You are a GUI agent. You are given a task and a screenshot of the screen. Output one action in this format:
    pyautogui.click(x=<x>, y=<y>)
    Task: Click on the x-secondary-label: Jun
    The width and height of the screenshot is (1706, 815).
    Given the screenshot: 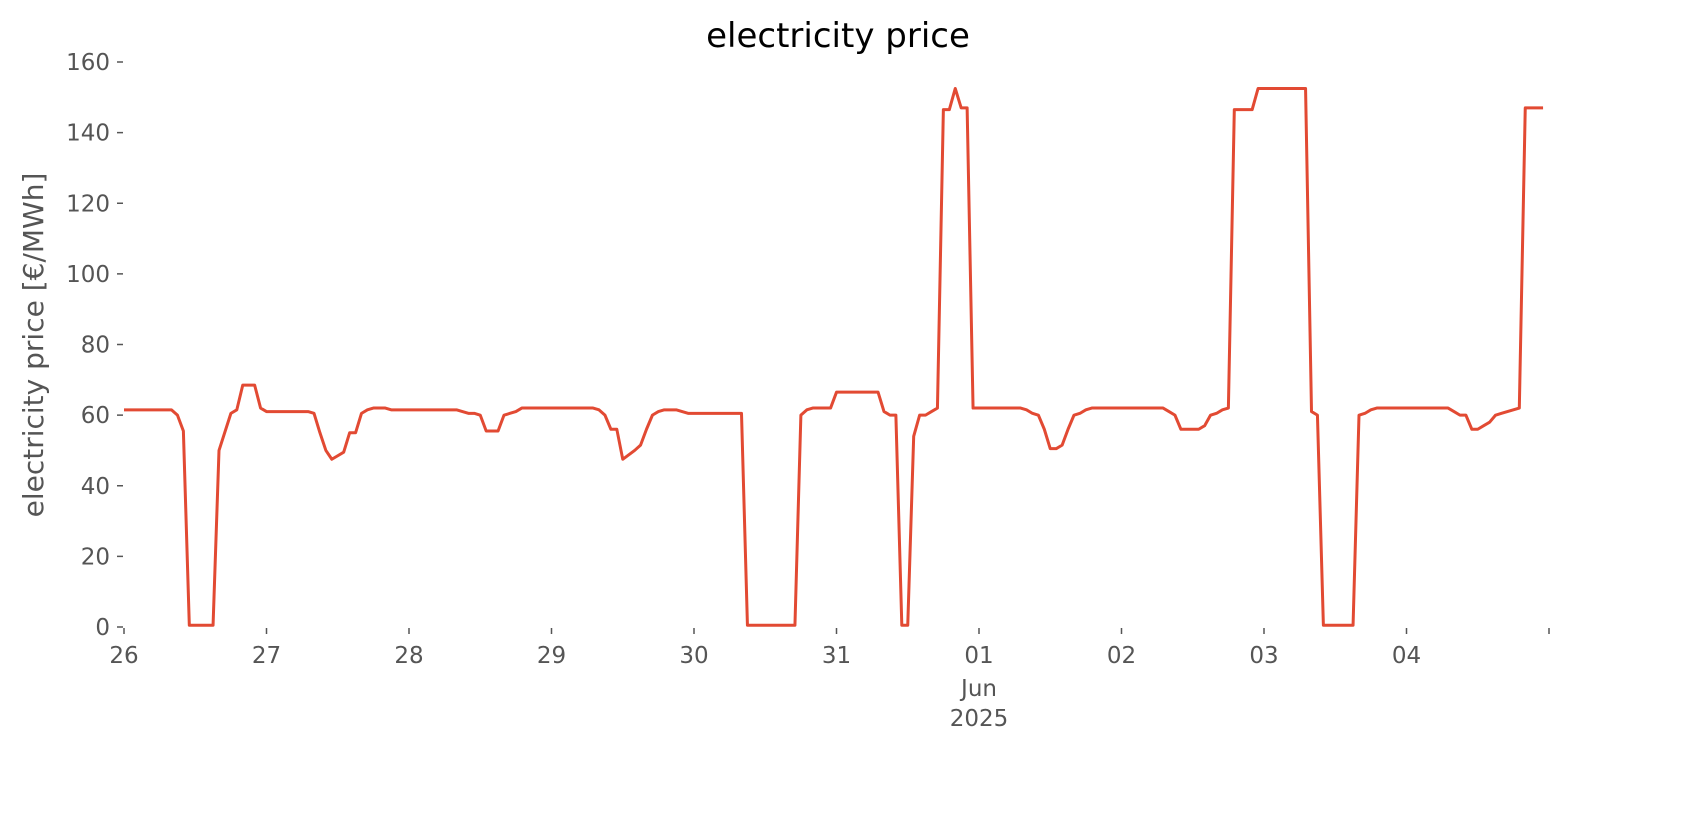 What is the action you would take?
    pyautogui.click(x=978, y=689)
    